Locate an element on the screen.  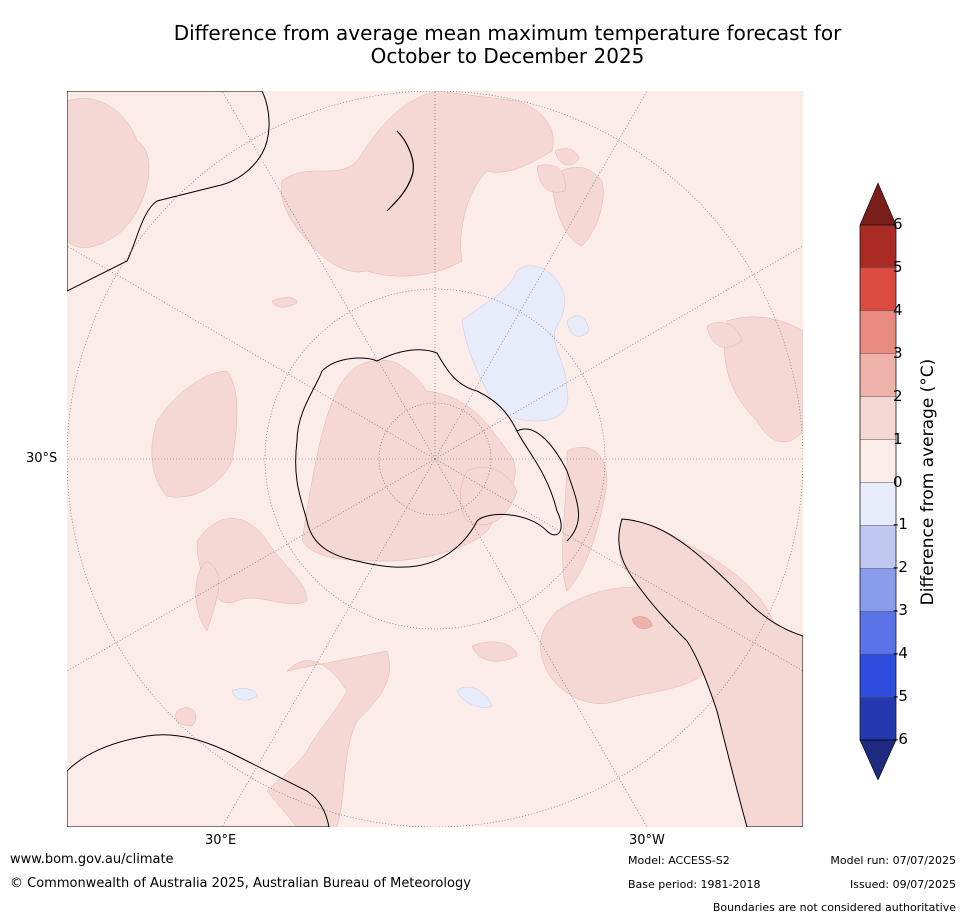
colorbar-tick-label: -1 is located at coordinates (900, 524).